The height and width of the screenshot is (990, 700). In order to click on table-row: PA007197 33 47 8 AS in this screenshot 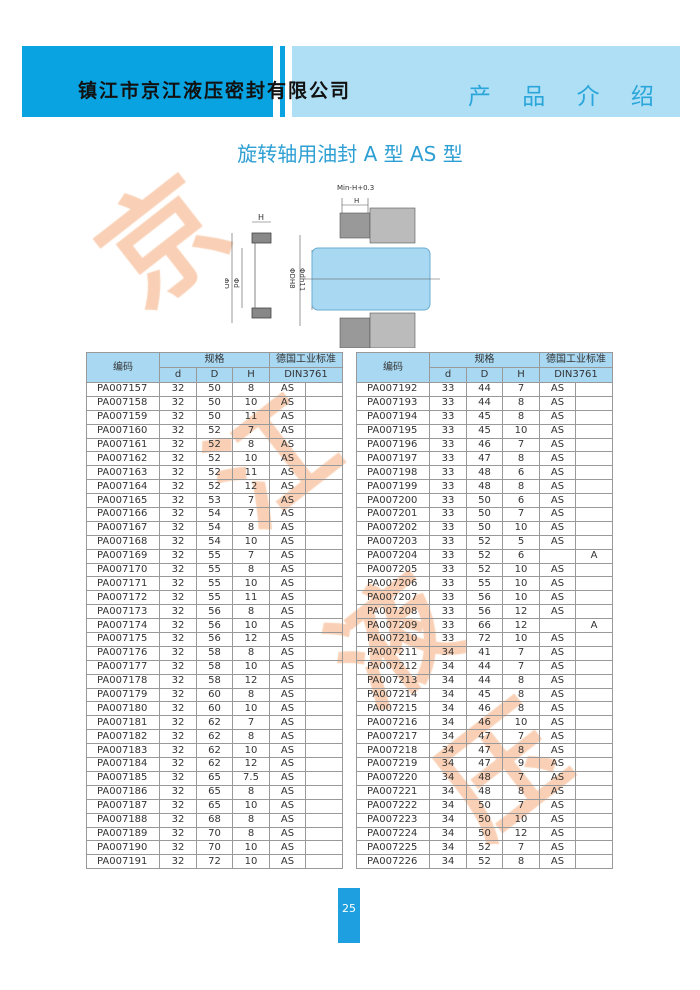, I will do `click(484, 459)`.